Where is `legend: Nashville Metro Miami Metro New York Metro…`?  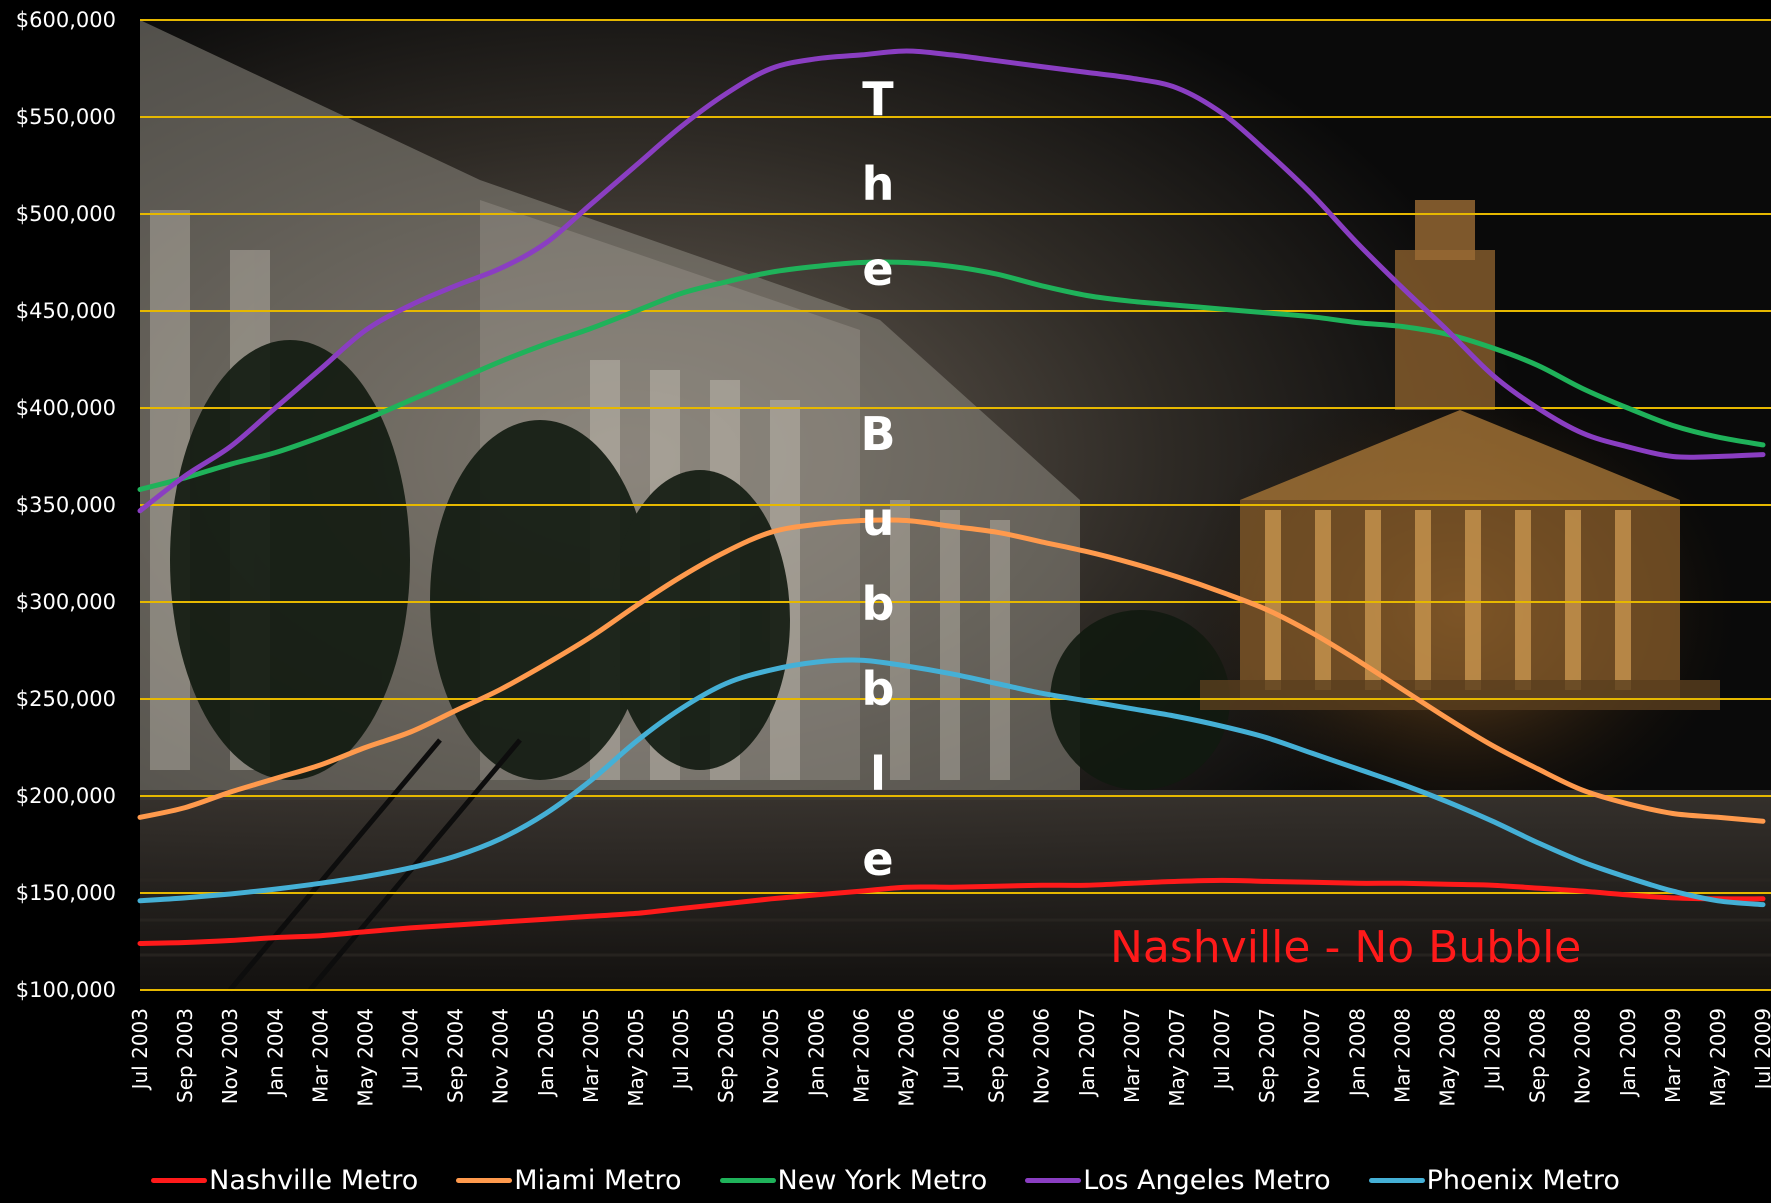 legend: Nashville Metro Miami Metro New York Metro… is located at coordinates (885, 1180).